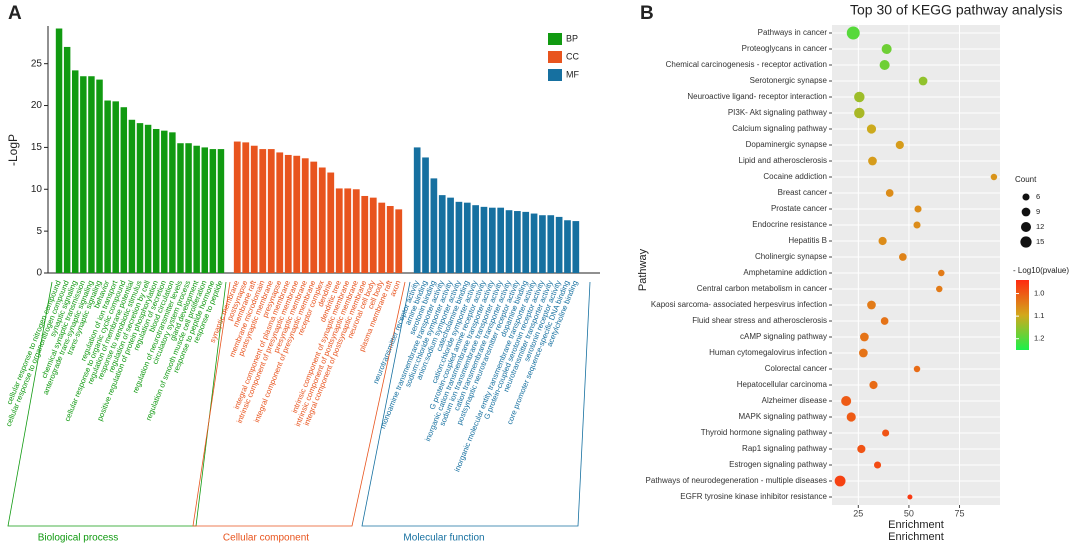 The image size is (1072, 549). What do you see at coordinates (909, 513) in the screenshot?
I see `x-tick-label: 50` at bounding box center [909, 513].